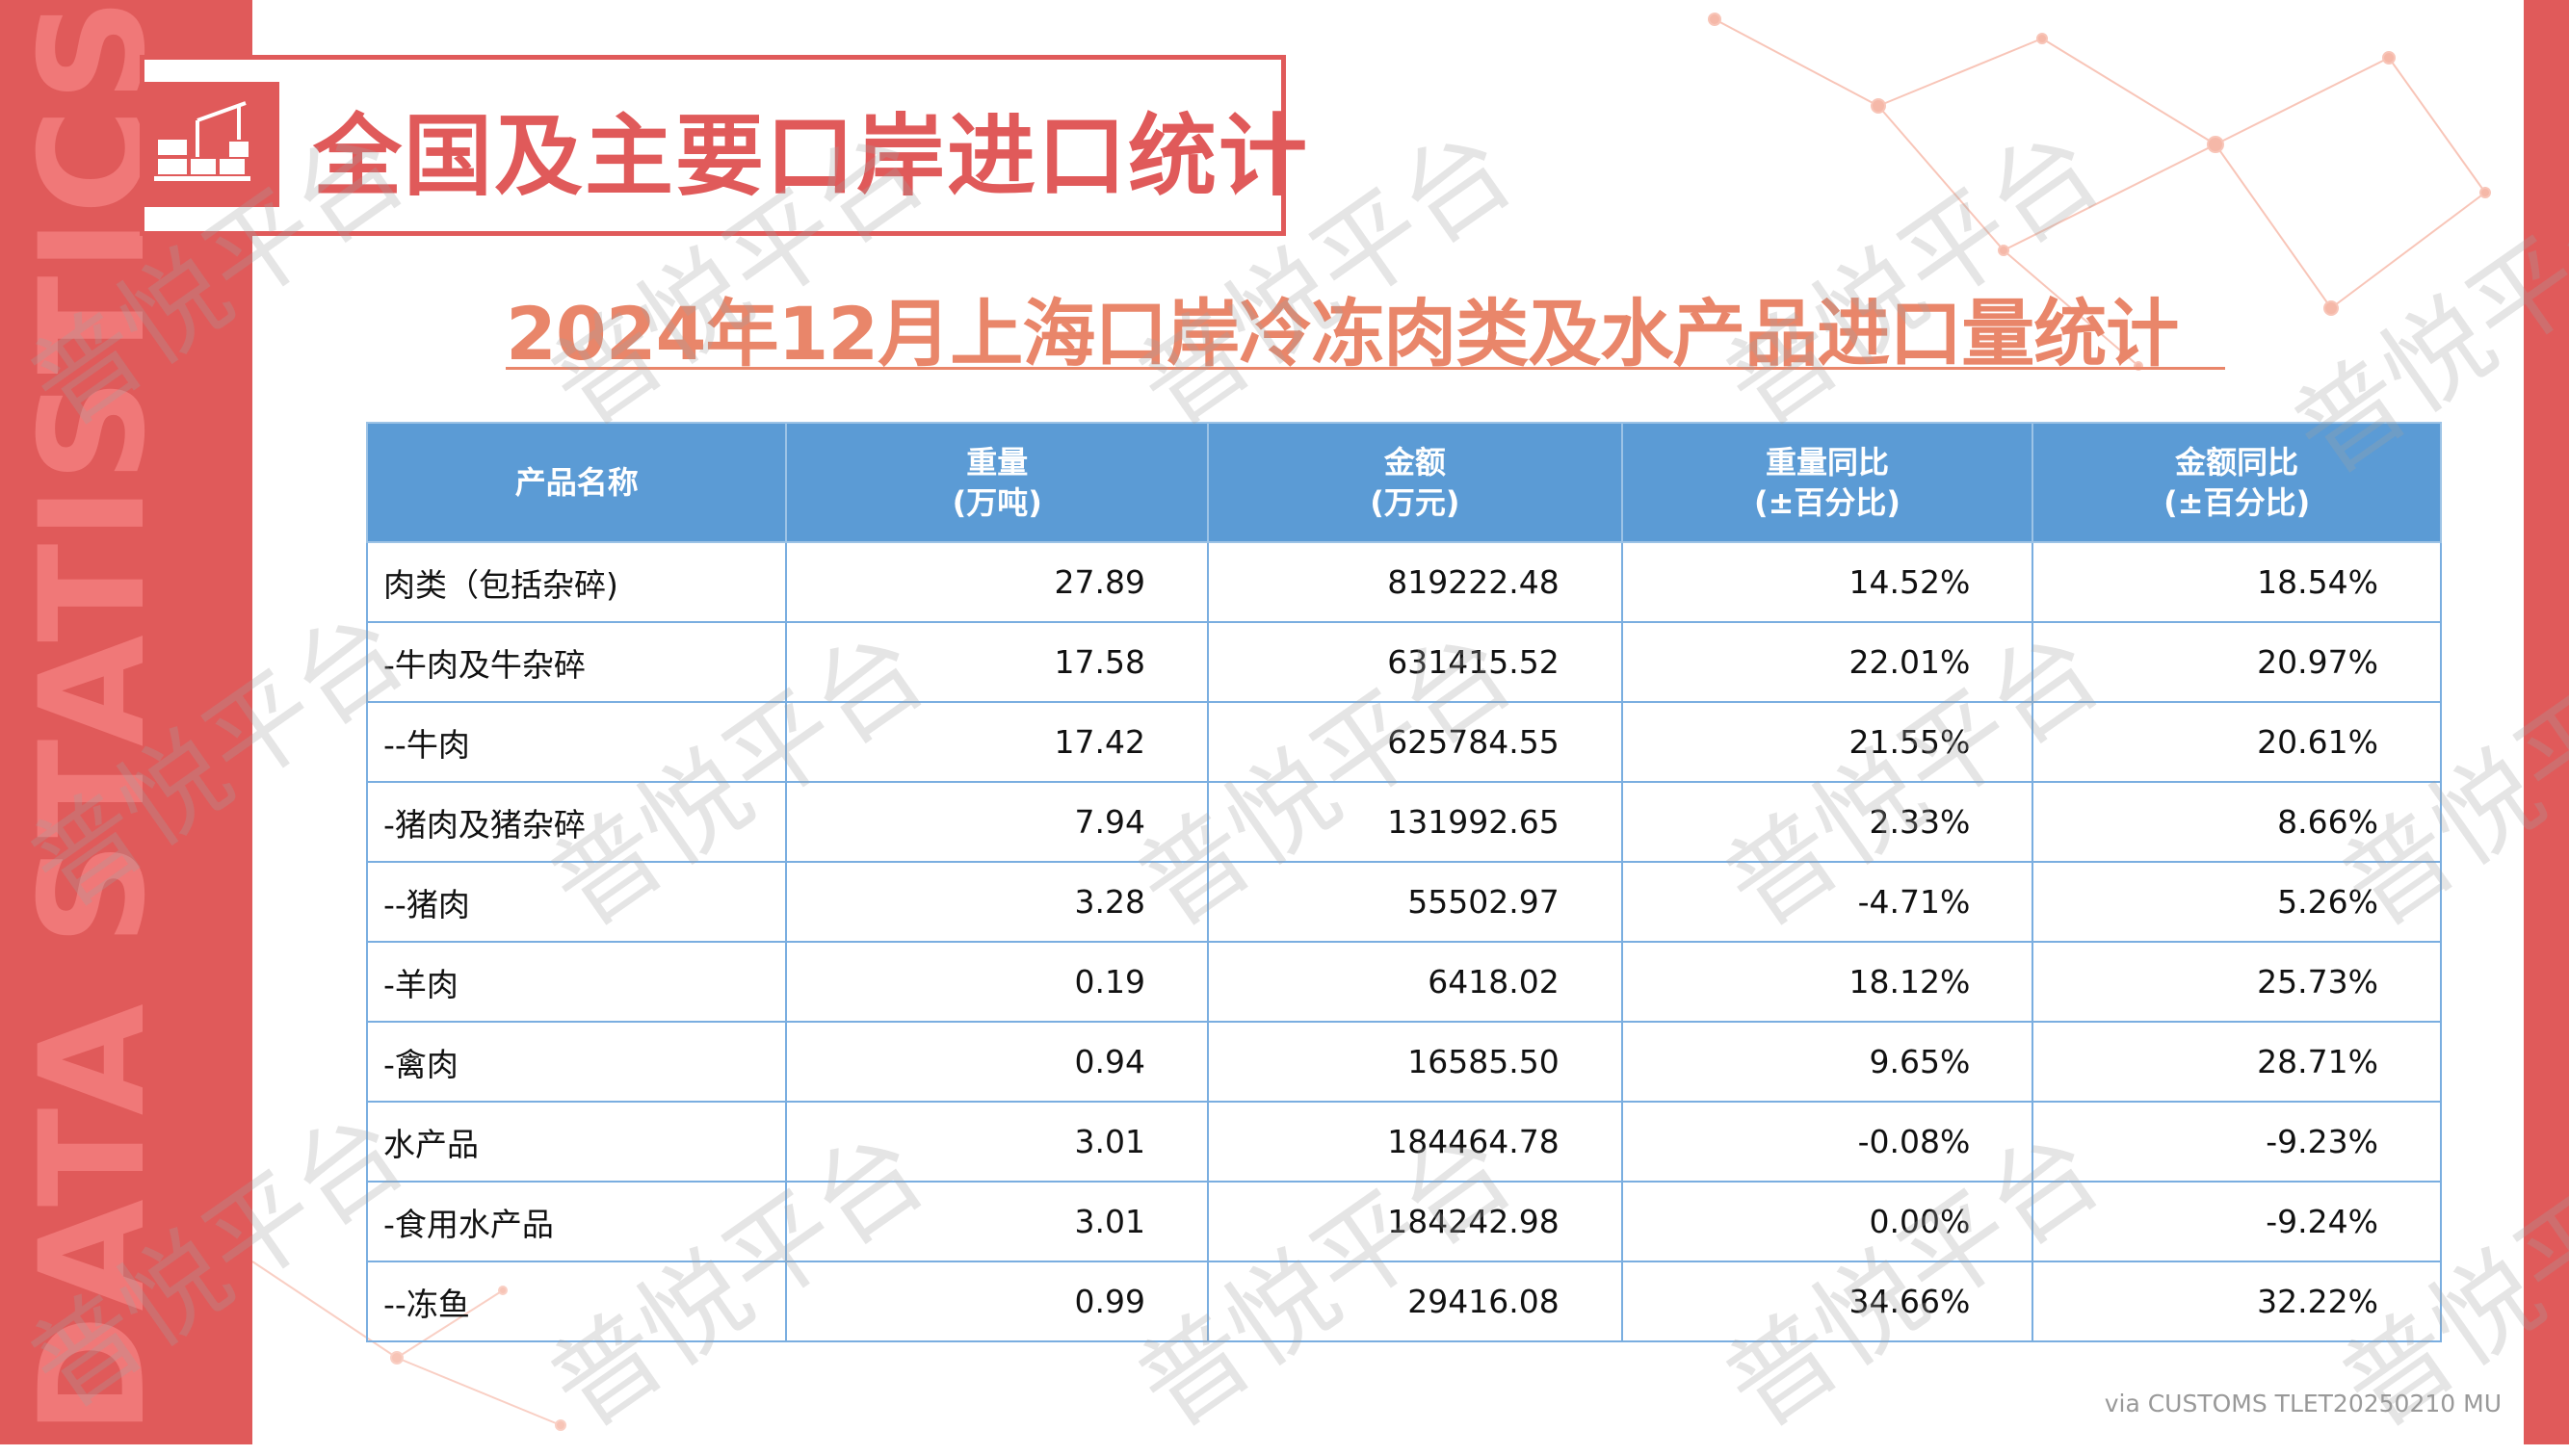  I want to click on value-cell: 0.19, so click(997, 982).